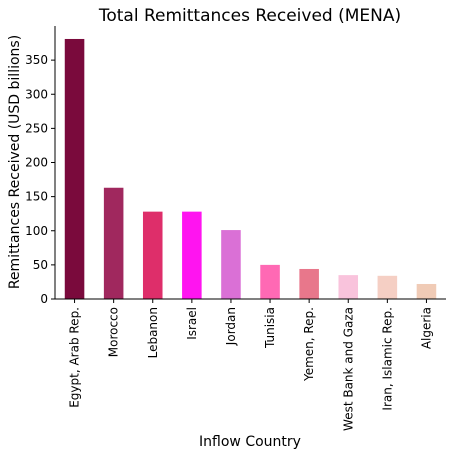  What do you see at coordinates (75, 357) in the screenshot?
I see `x-tick-label: Egypt, Arab Rep.` at bounding box center [75, 357].